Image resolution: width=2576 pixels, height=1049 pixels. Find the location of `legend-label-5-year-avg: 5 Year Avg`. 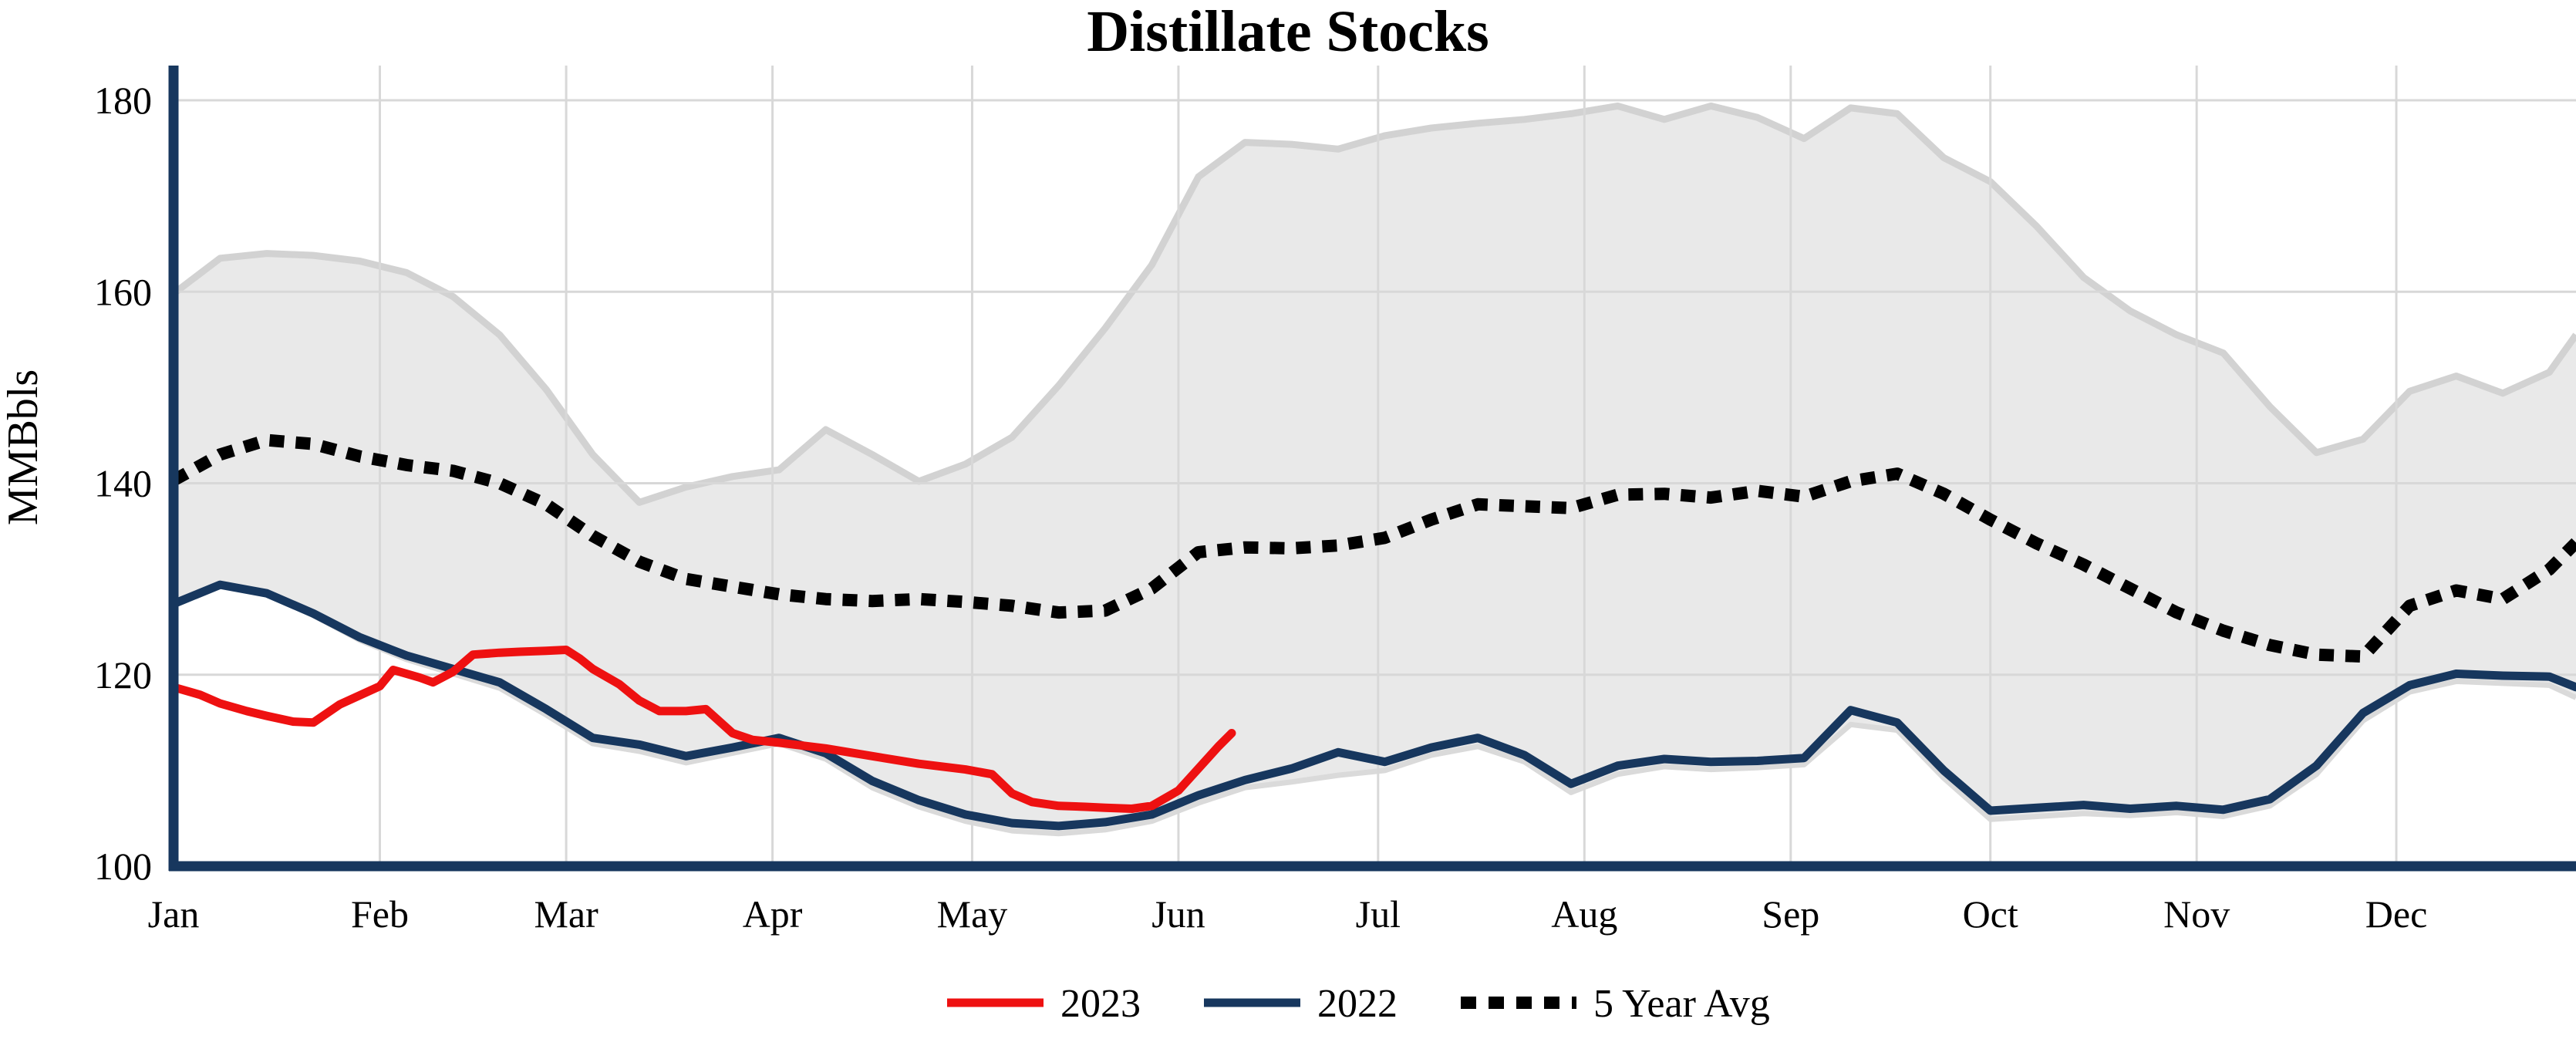

legend-label-5-year-avg: 5 Year Avg is located at coordinates (1681, 1004).